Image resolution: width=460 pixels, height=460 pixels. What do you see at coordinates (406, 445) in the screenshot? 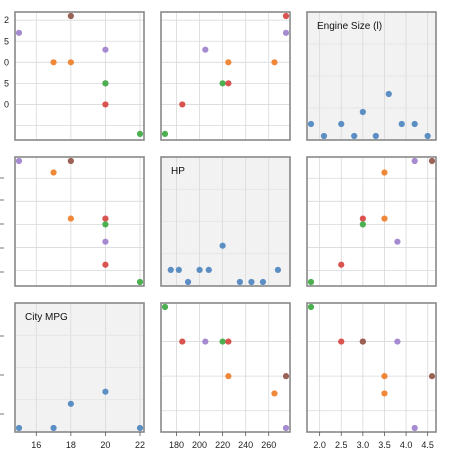
I see `x-tick-label: 4.0` at bounding box center [406, 445].